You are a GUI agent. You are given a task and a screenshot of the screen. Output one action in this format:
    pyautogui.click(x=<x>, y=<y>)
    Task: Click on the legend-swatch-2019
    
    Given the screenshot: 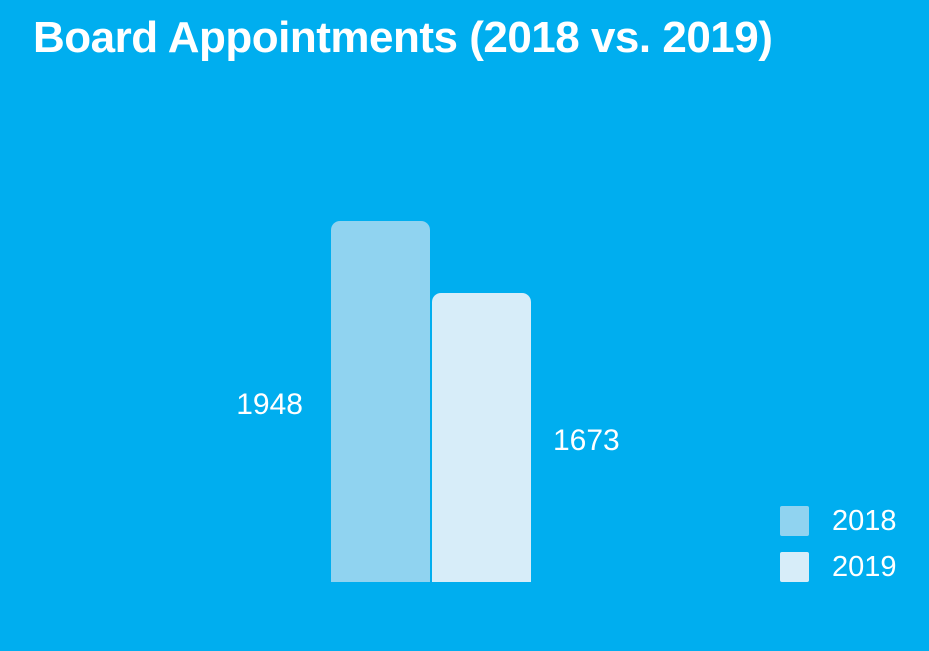 What is the action you would take?
    pyautogui.click(x=794, y=567)
    